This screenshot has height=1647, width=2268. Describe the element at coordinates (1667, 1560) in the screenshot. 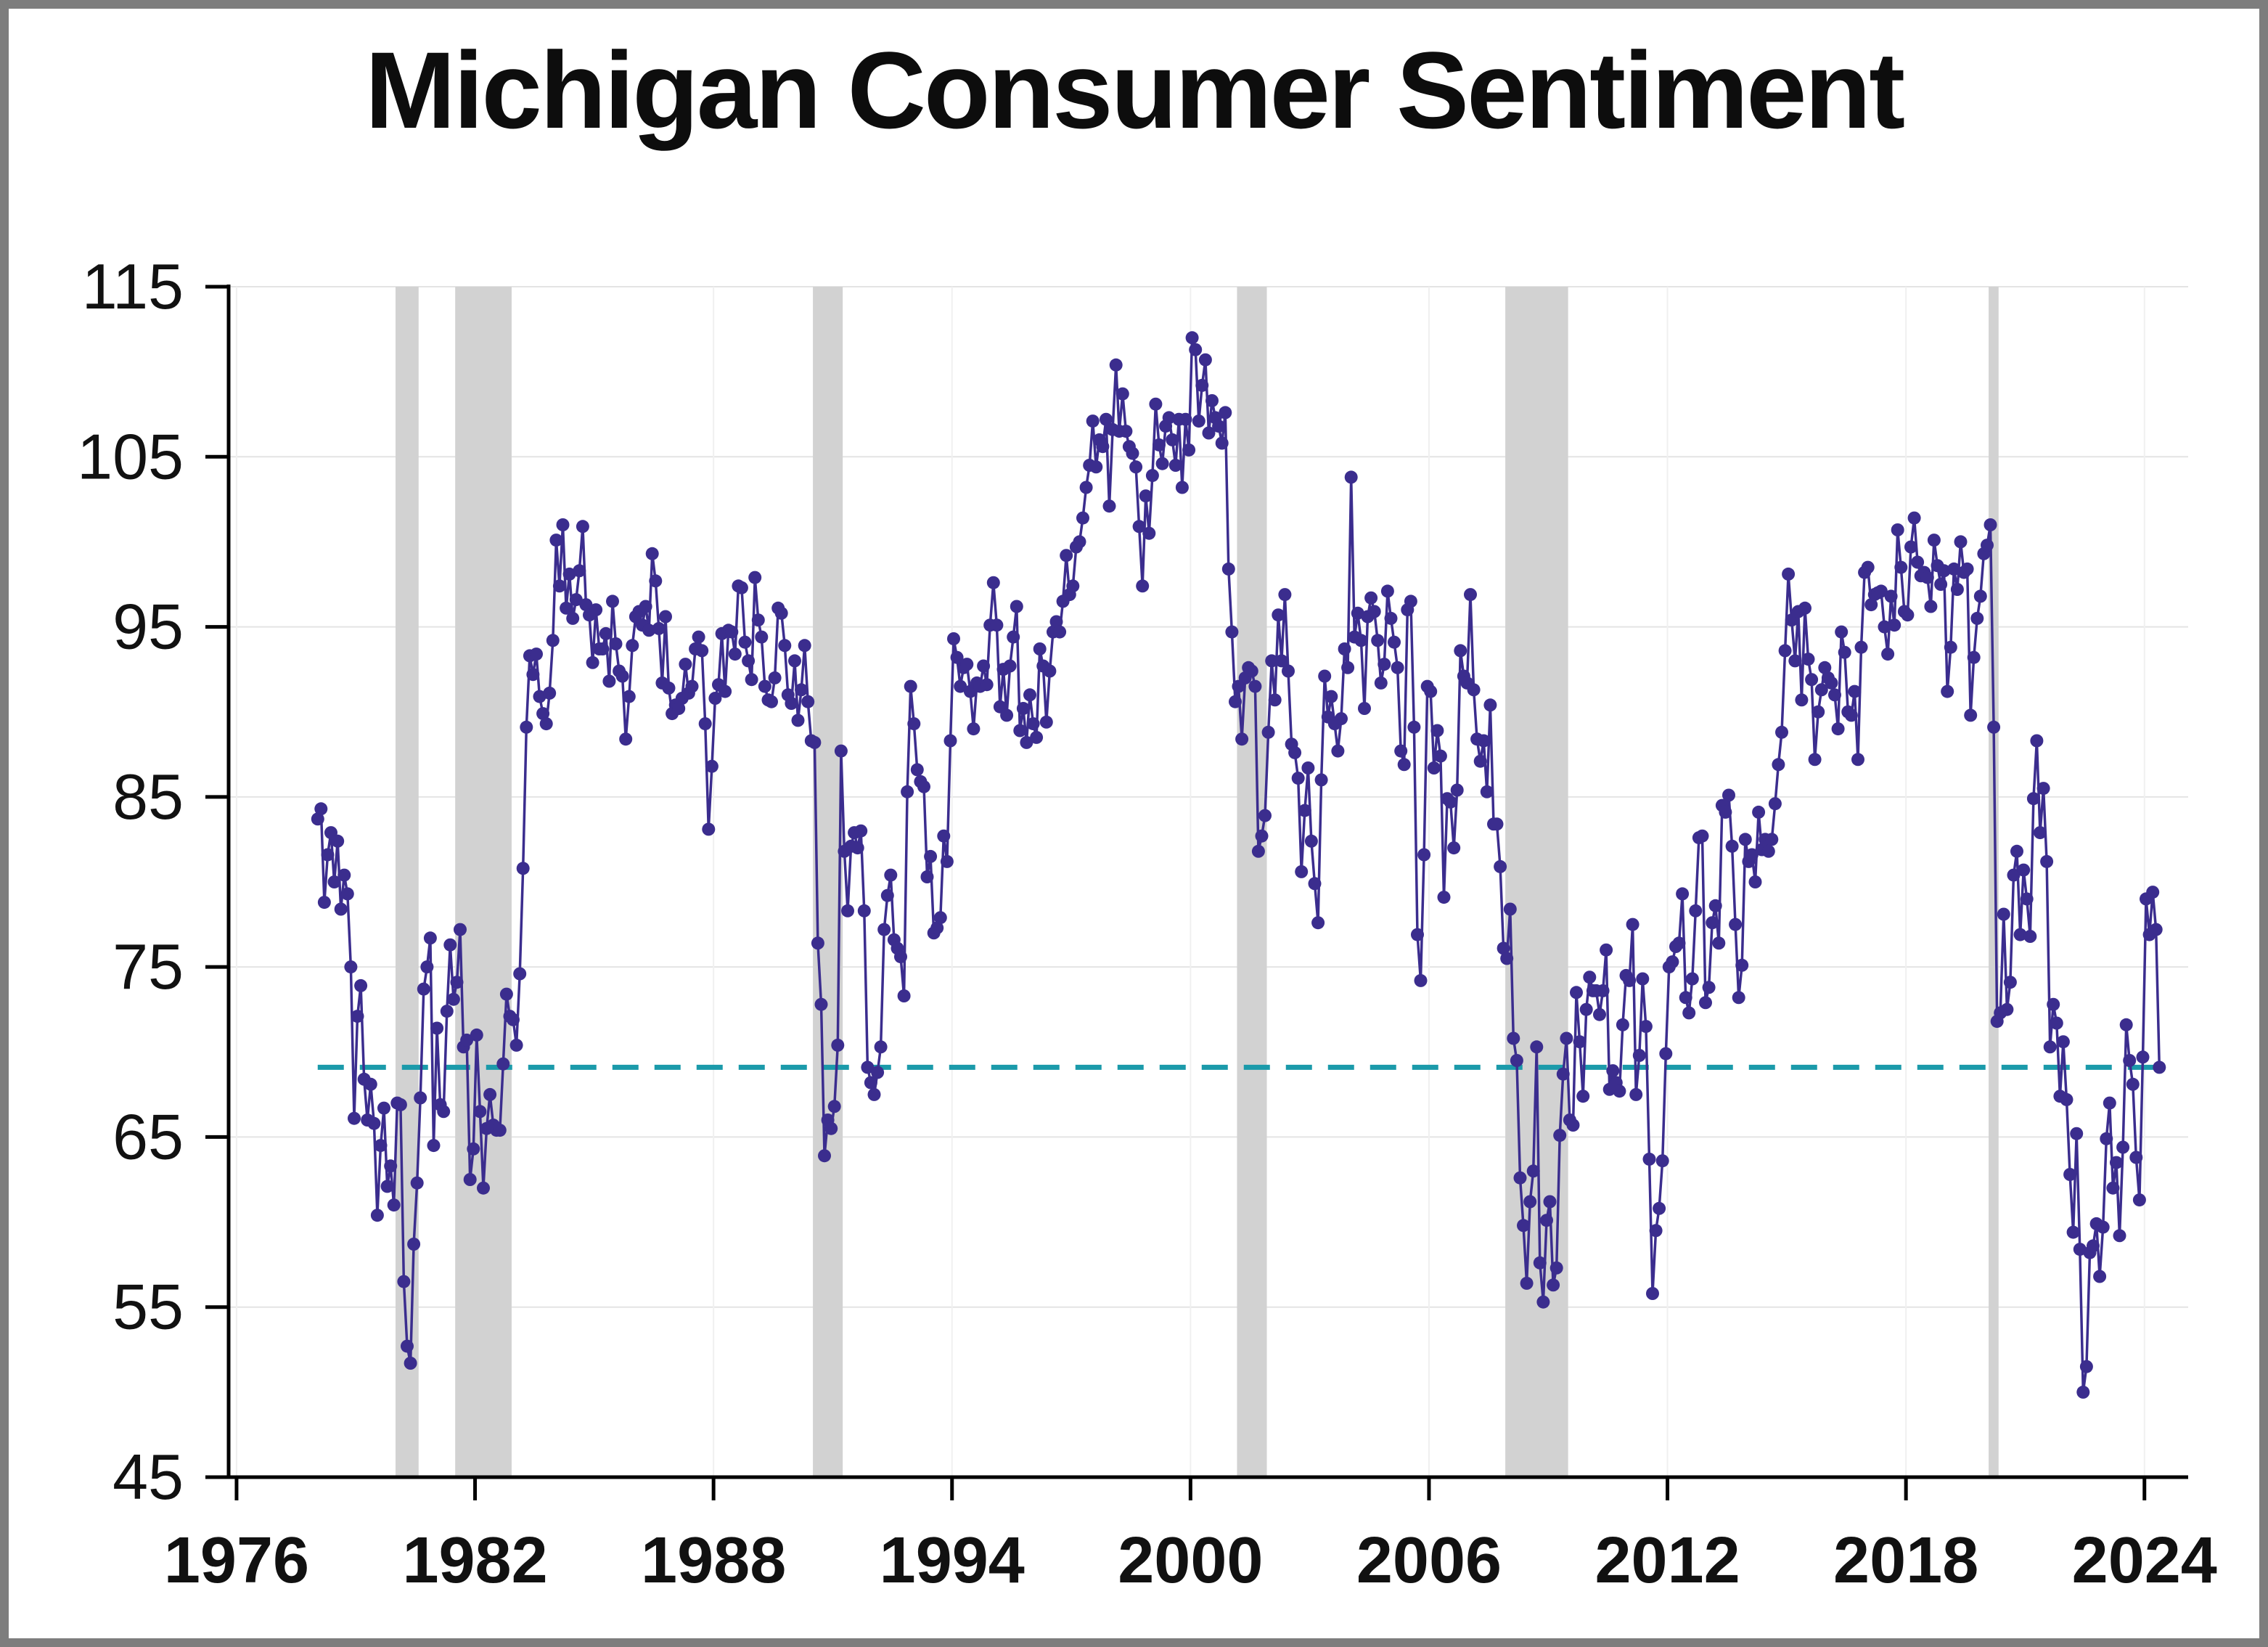

I see `x-tick-label: 2012` at that location.